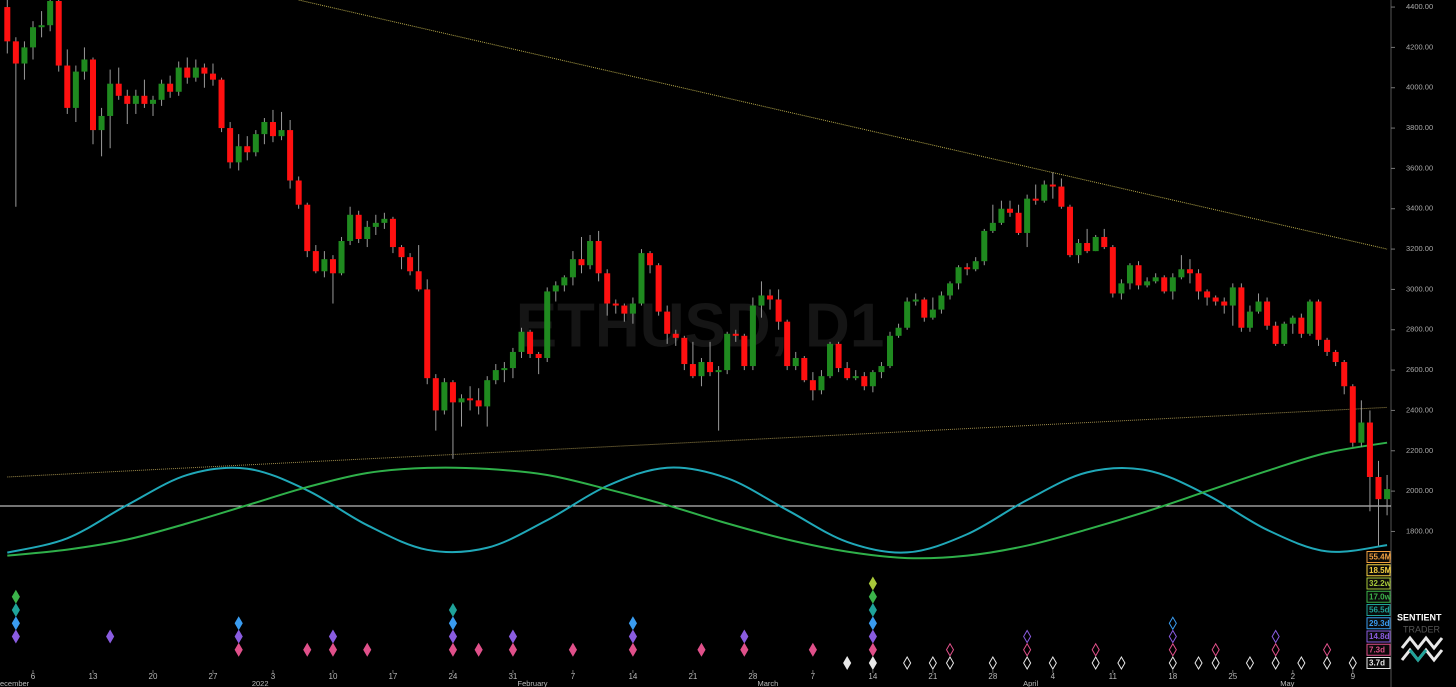  What do you see at coordinates (1422, 629) in the screenshot?
I see `brand-sub: TRADER` at bounding box center [1422, 629].